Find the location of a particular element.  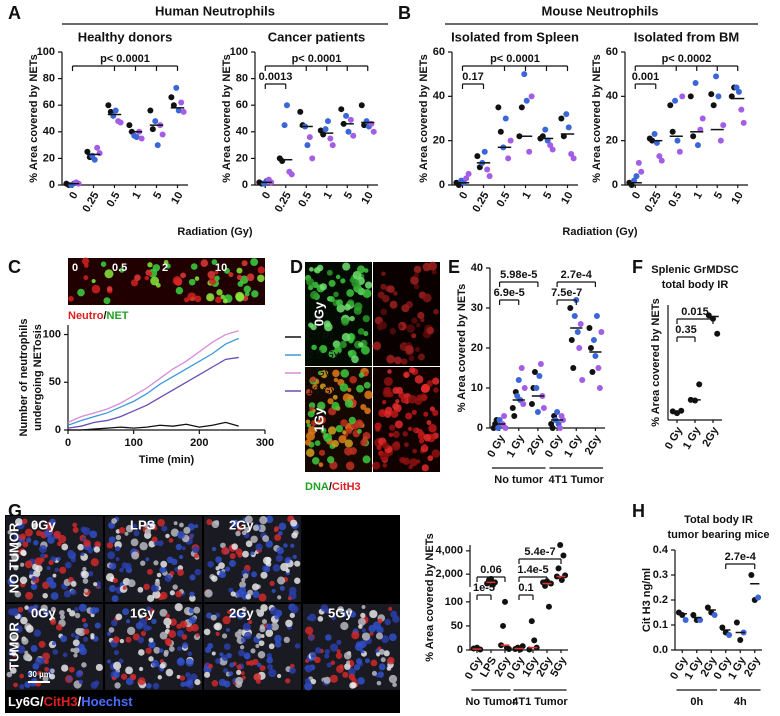

caption-part: NET is located at coordinates (118, 316).